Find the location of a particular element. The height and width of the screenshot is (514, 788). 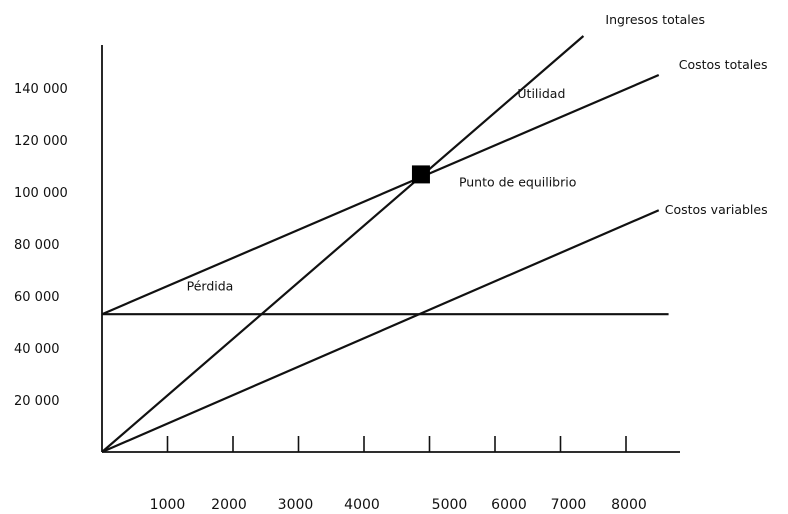

break-even-label: Punto de equilibrio is located at coordinates (517, 181).